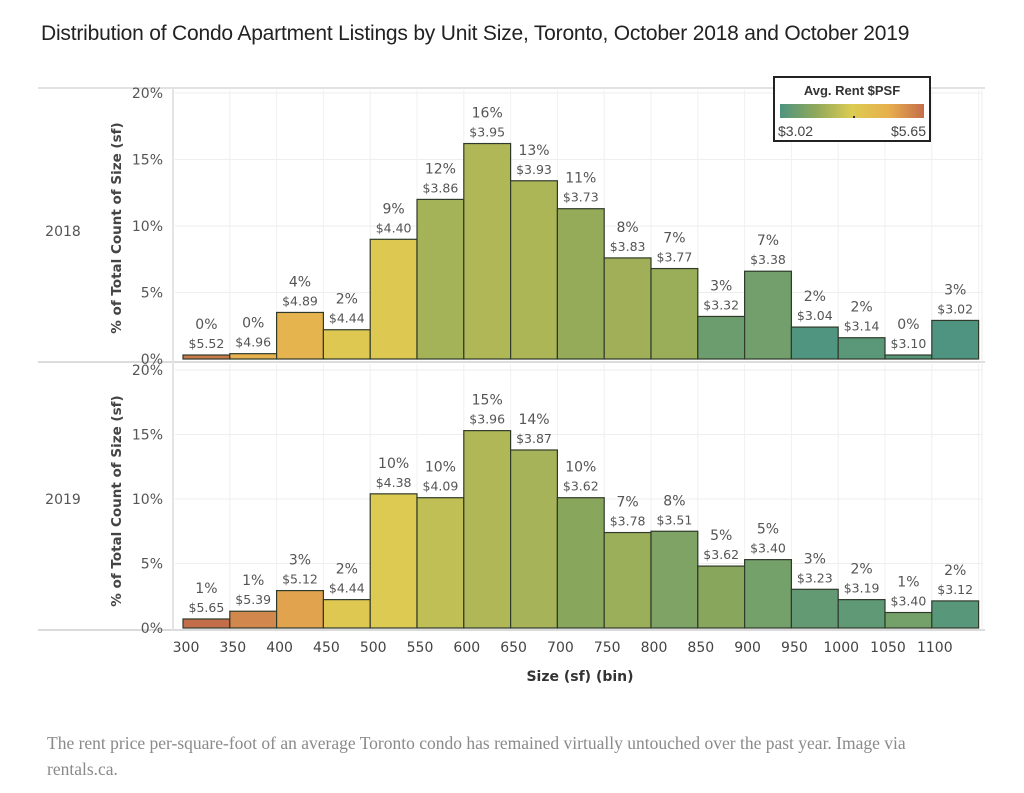 Image resolution: width=1024 pixels, height=793 pixels. What do you see at coordinates (908, 325) in the screenshot?
I see `bar-percent-label: 0%` at bounding box center [908, 325].